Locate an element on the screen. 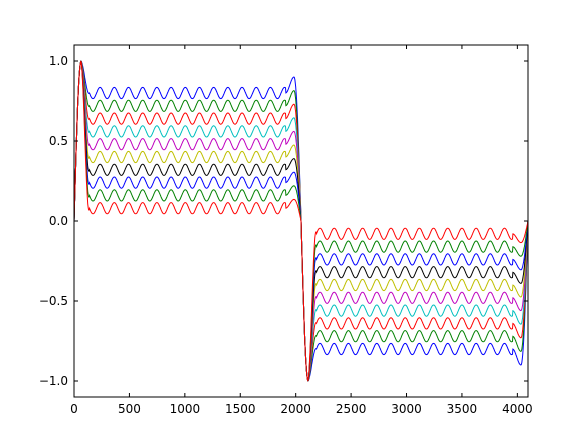  y-tick-label: −1.0 is located at coordinates (53, 381).